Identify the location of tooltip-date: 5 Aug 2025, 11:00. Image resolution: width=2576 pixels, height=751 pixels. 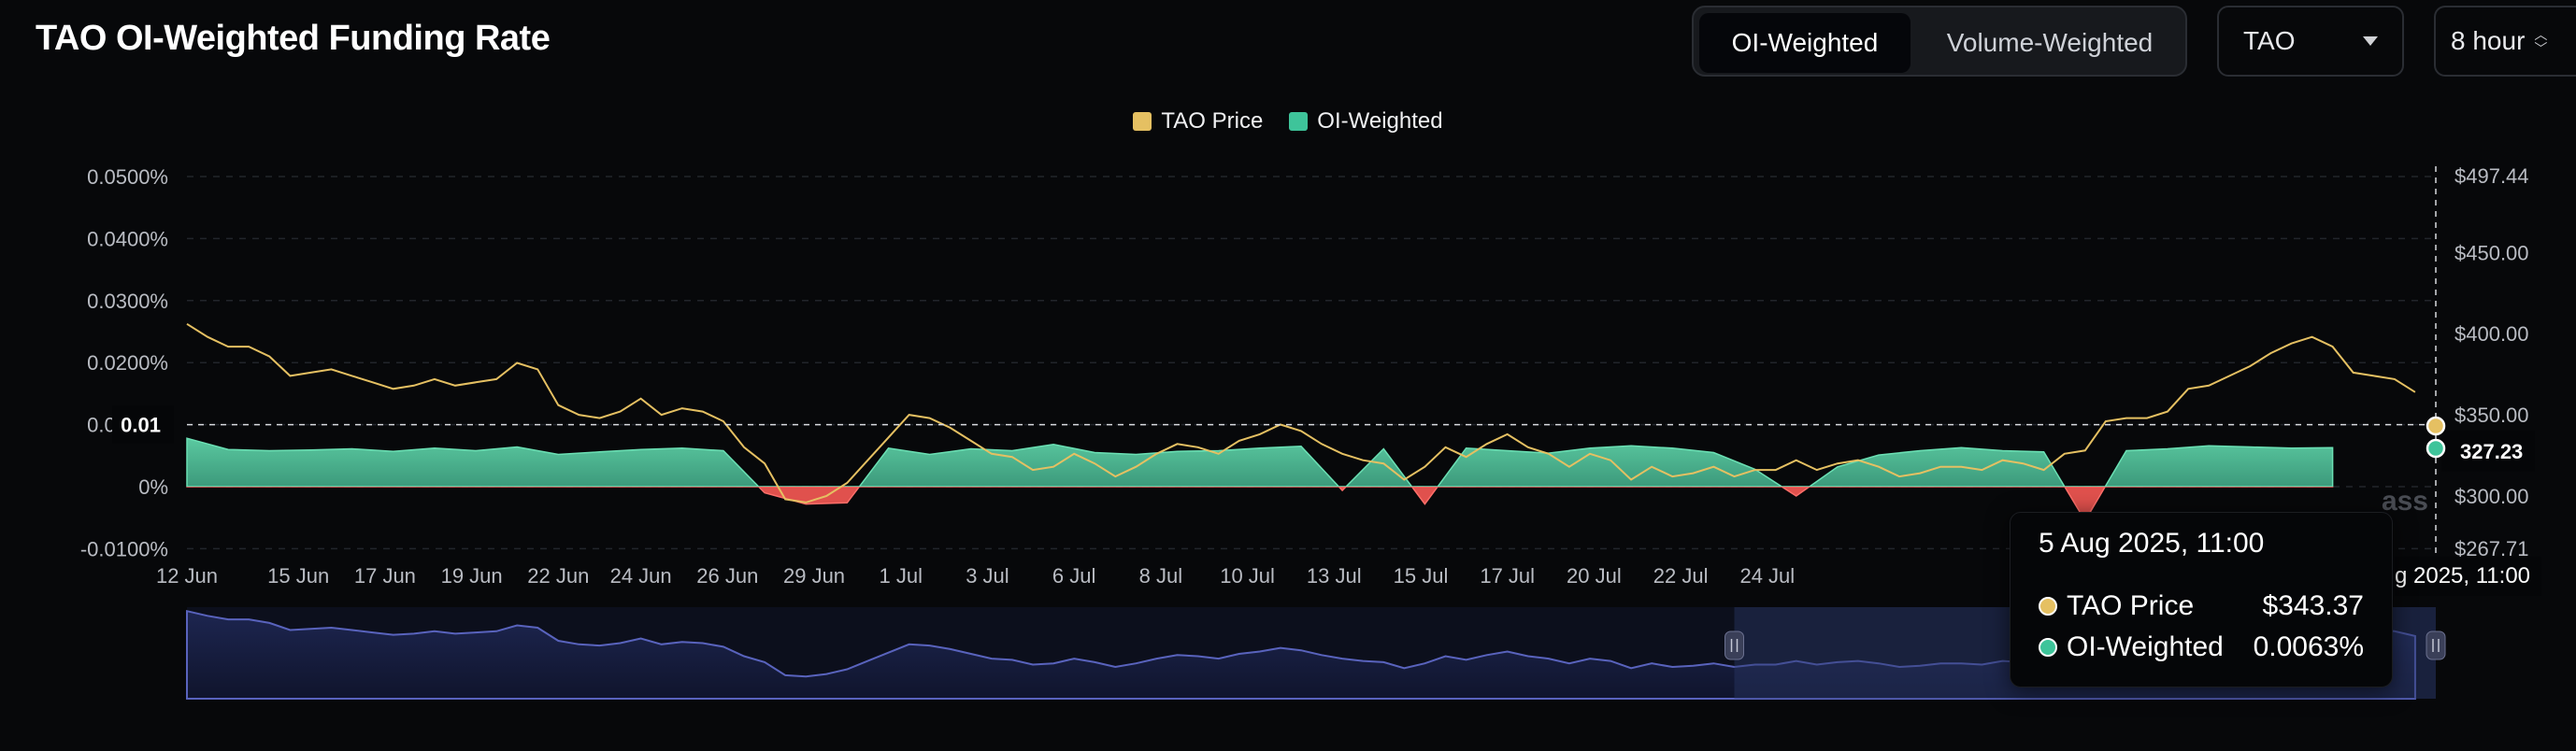
(2152, 543).